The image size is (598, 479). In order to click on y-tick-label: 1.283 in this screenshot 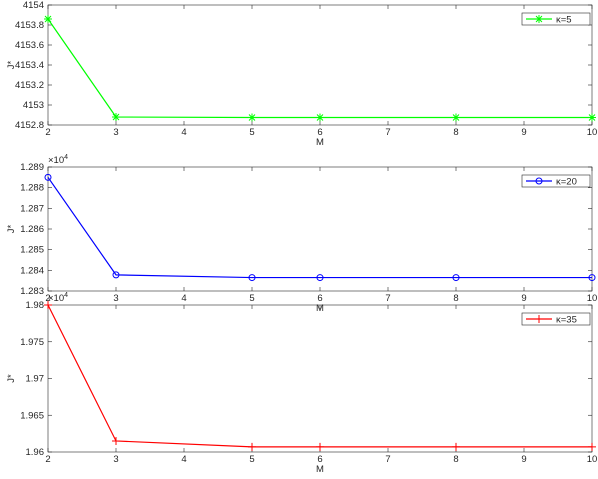, I will do `click(32, 291)`.